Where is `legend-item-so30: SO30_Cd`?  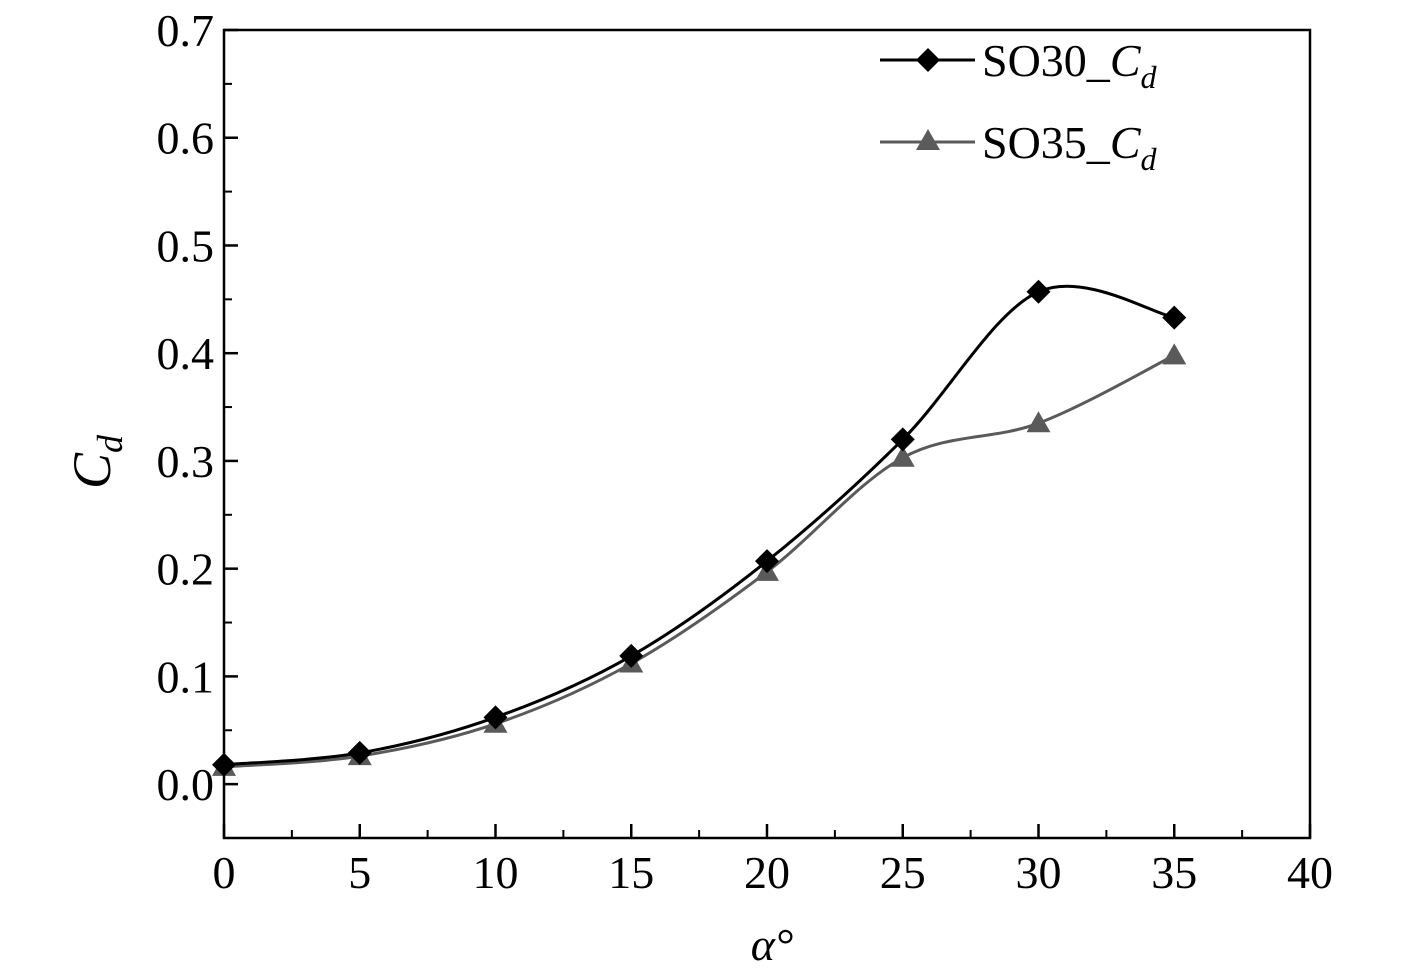 legend-item-so30: SO30_Cd is located at coordinates (1019, 65).